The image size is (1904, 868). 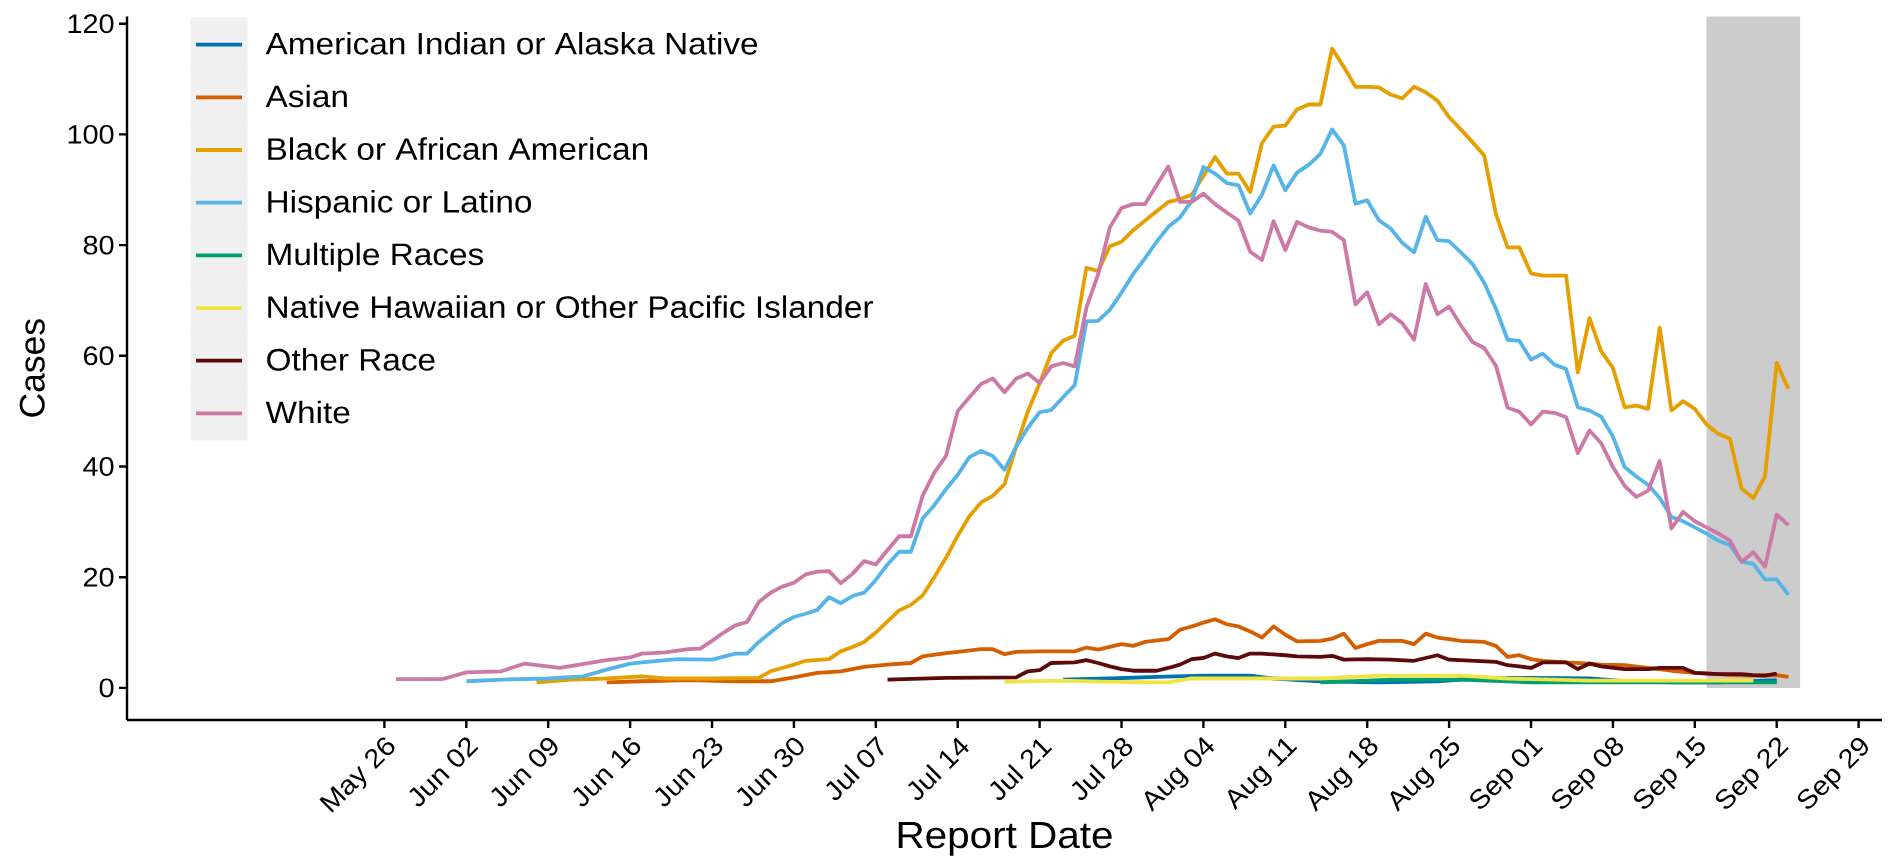 What do you see at coordinates (444, 772) in the screenshot?
I see `x-tick-label: Jun 02` at bounding box center [444, 772].